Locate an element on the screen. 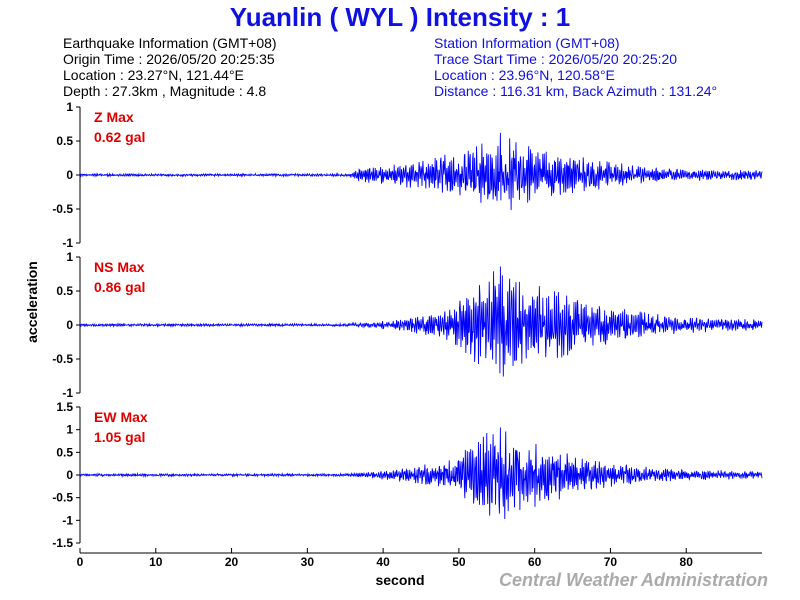 This screenshot has width=800, height=600. origin-time: Origin Time : 2026/05/20 20:25:35 is located at coordinates (169, 59).